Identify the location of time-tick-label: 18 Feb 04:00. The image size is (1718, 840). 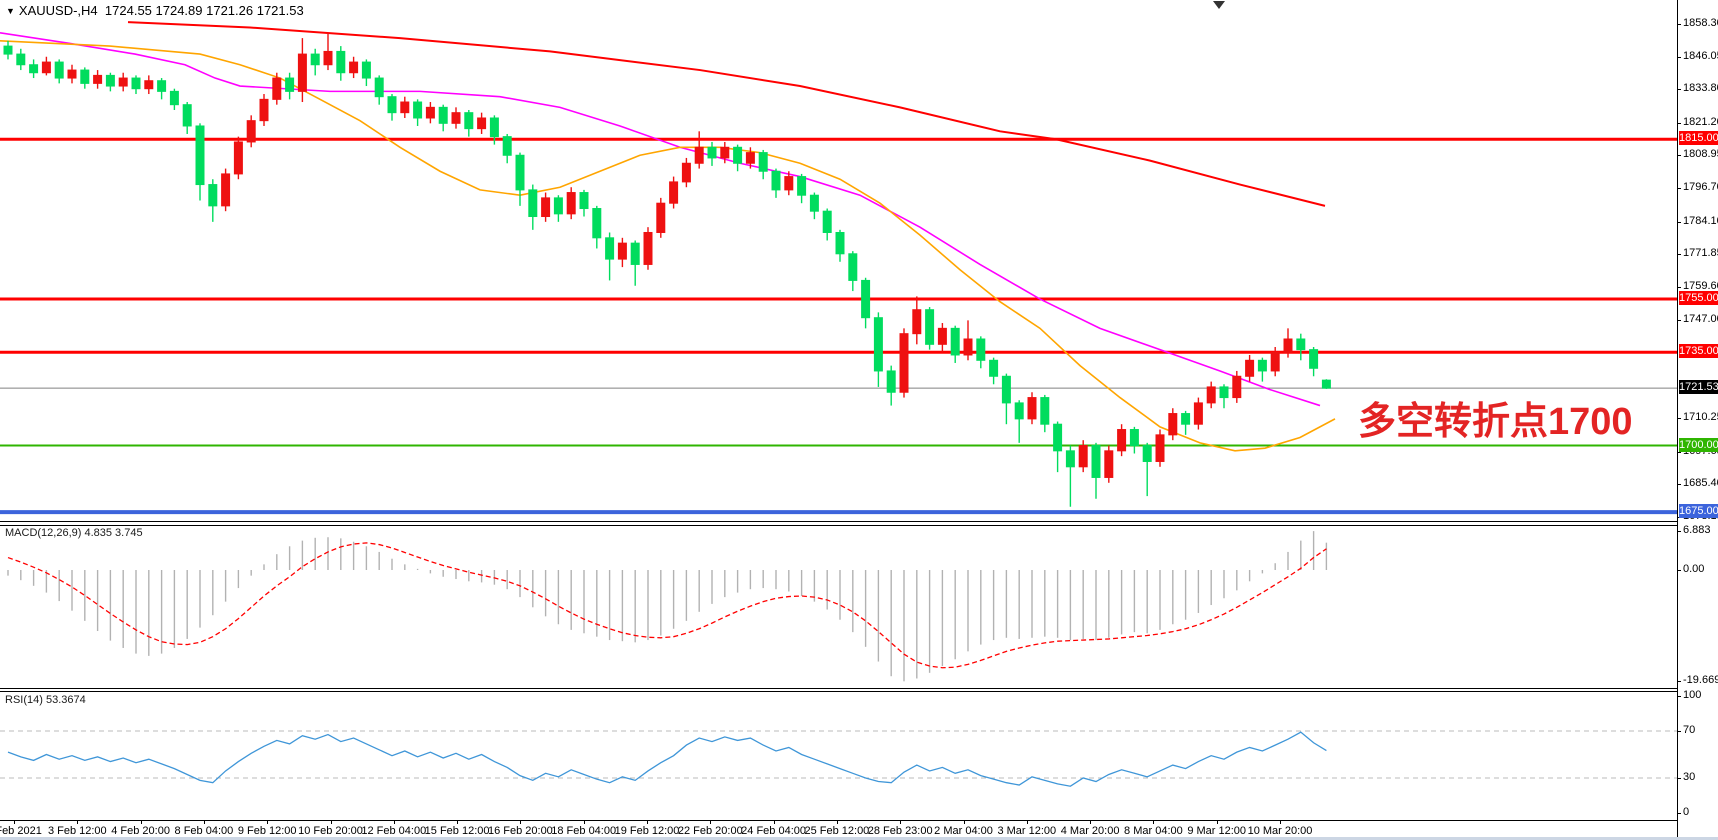
(584, 831).